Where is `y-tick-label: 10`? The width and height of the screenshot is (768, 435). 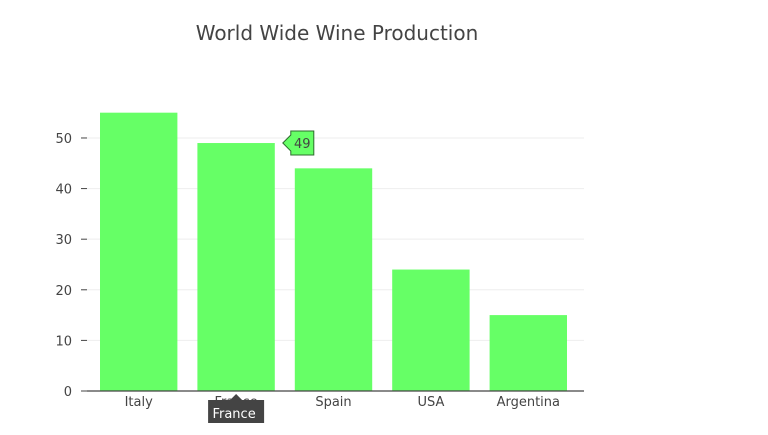
y-tick-label: 10 is located at coordinates (63, 341).